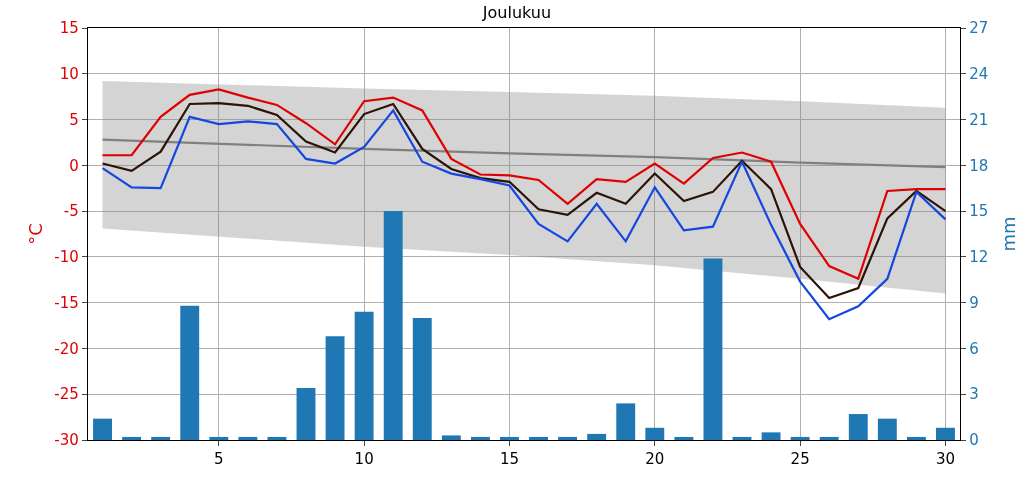  I want to click on y-tick-label: -30, so click(66, 440).